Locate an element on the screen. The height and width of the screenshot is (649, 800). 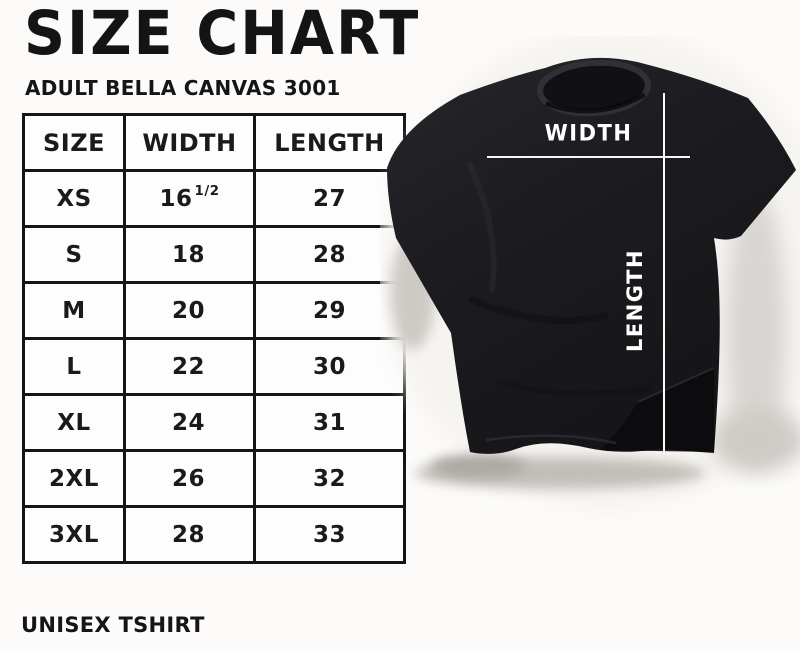
size-cell: S is located at coordinates (74, 254).